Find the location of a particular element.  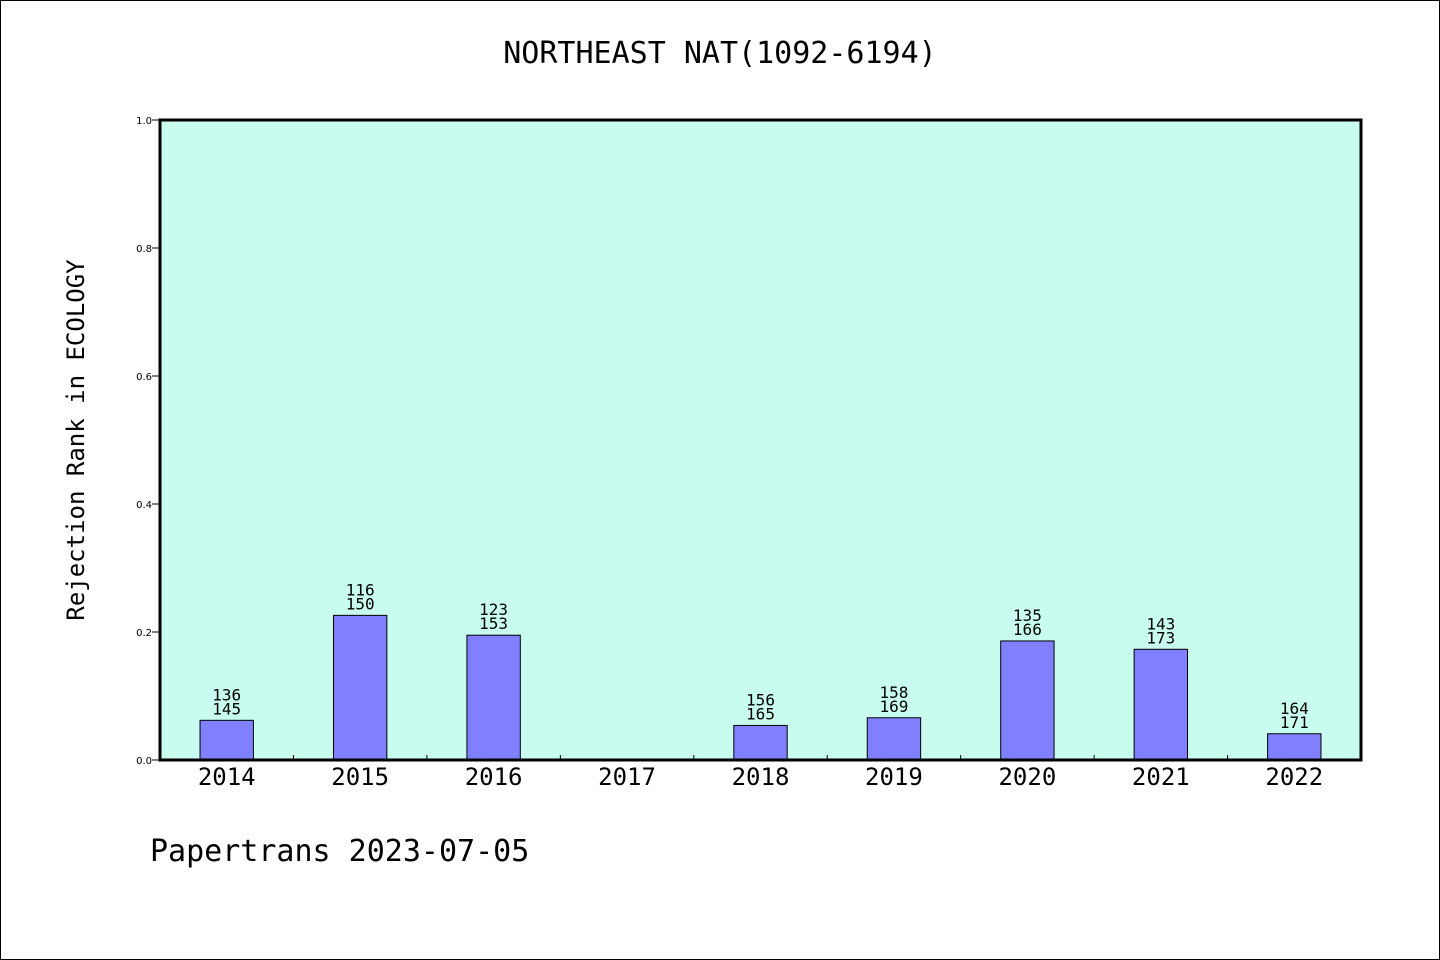

bar-label-bottom: 153 is located at coordinates (493, 623).